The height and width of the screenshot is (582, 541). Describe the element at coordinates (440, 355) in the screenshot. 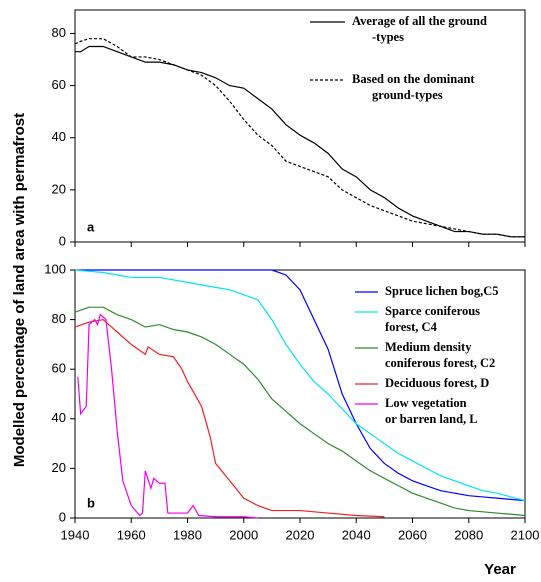

I see `legend-label: Medium density coniferous forest, C2` at that location.